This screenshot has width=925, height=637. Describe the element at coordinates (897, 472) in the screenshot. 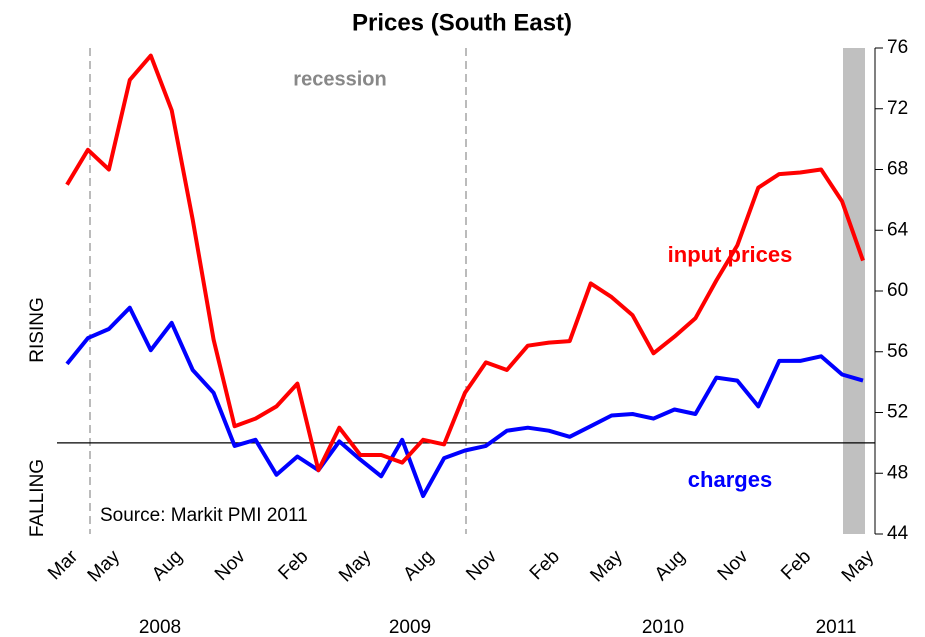

I see `y-tick-label: 48` at that location.